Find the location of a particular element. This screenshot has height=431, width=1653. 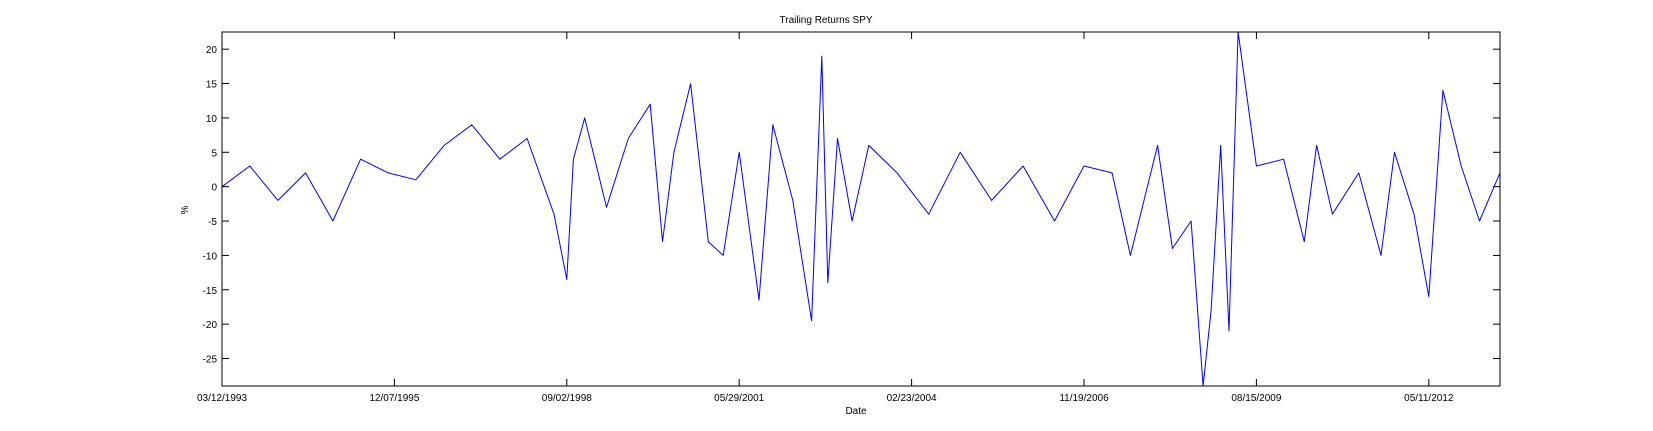

x-tick-label: 03/12/1993 is located at coordinates (222, 398).